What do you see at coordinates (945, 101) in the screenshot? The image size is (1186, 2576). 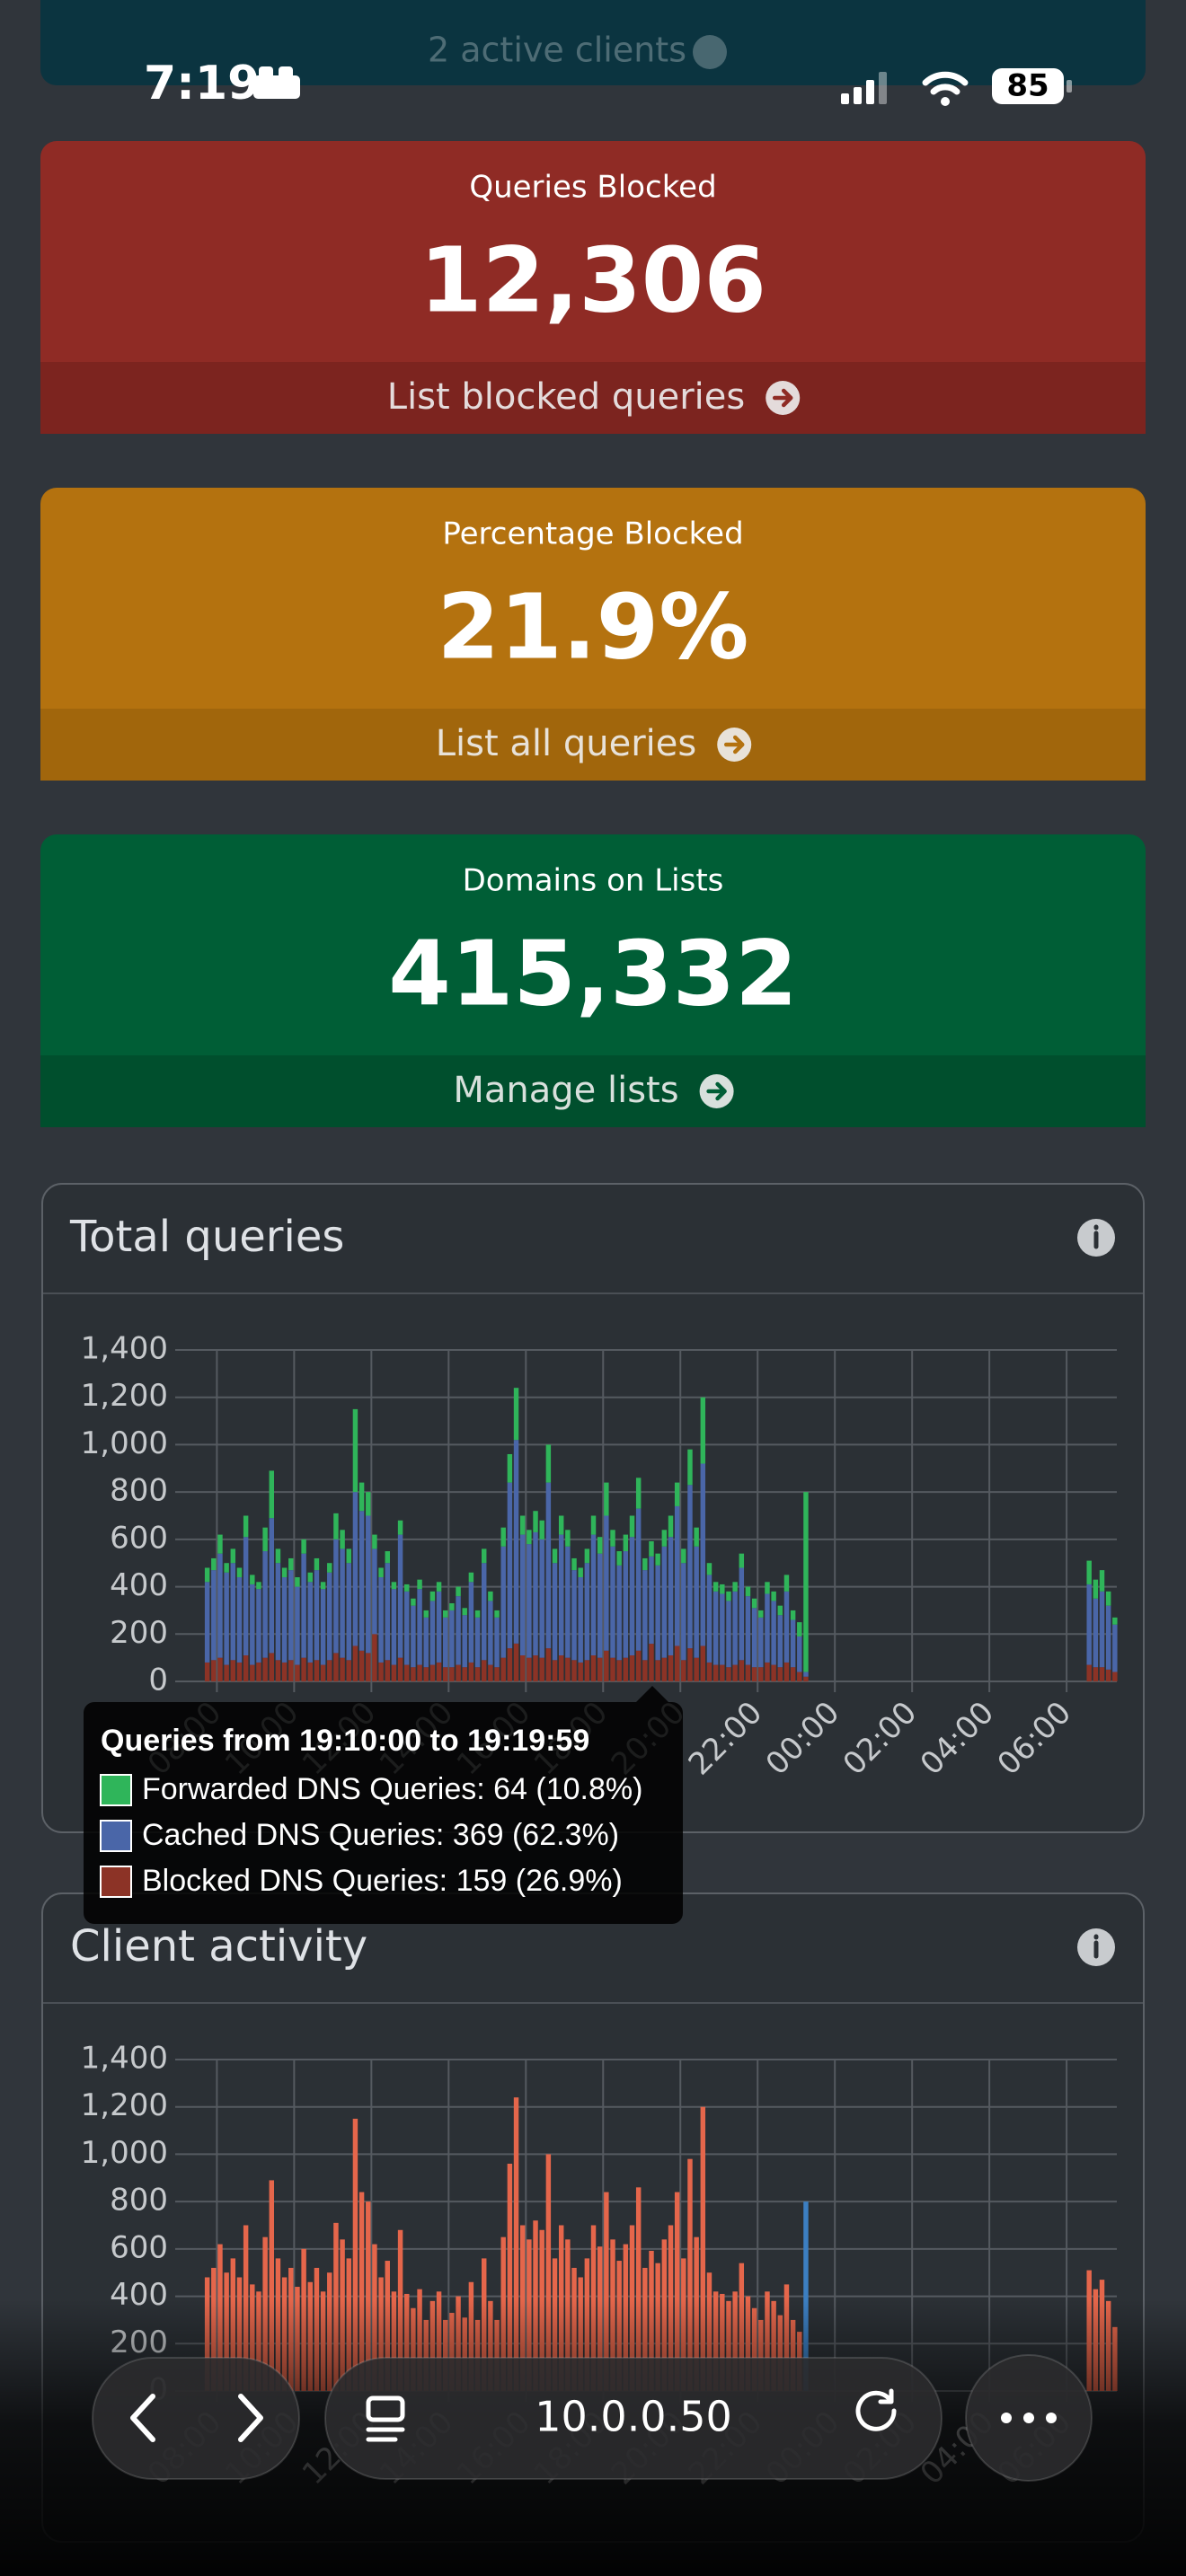 I see `wifi-dot` at bounding box center [945, 101].